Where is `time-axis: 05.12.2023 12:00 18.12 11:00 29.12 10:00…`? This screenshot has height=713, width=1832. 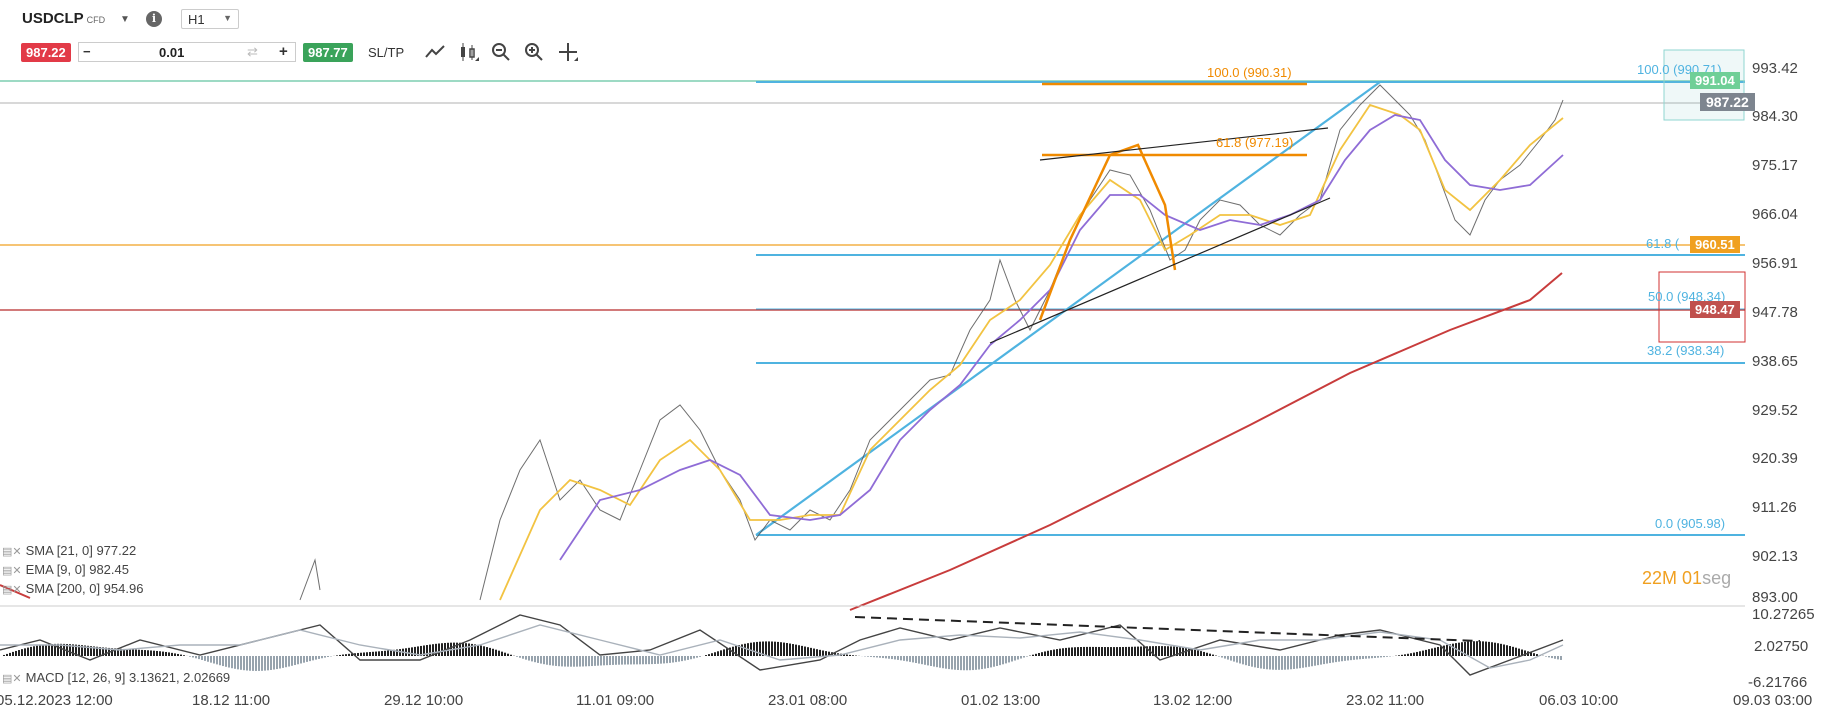 time-axis: 05.12.2023 12:00 18.12 11:00 29.12 10:00… is located at coordinates (916, 701).